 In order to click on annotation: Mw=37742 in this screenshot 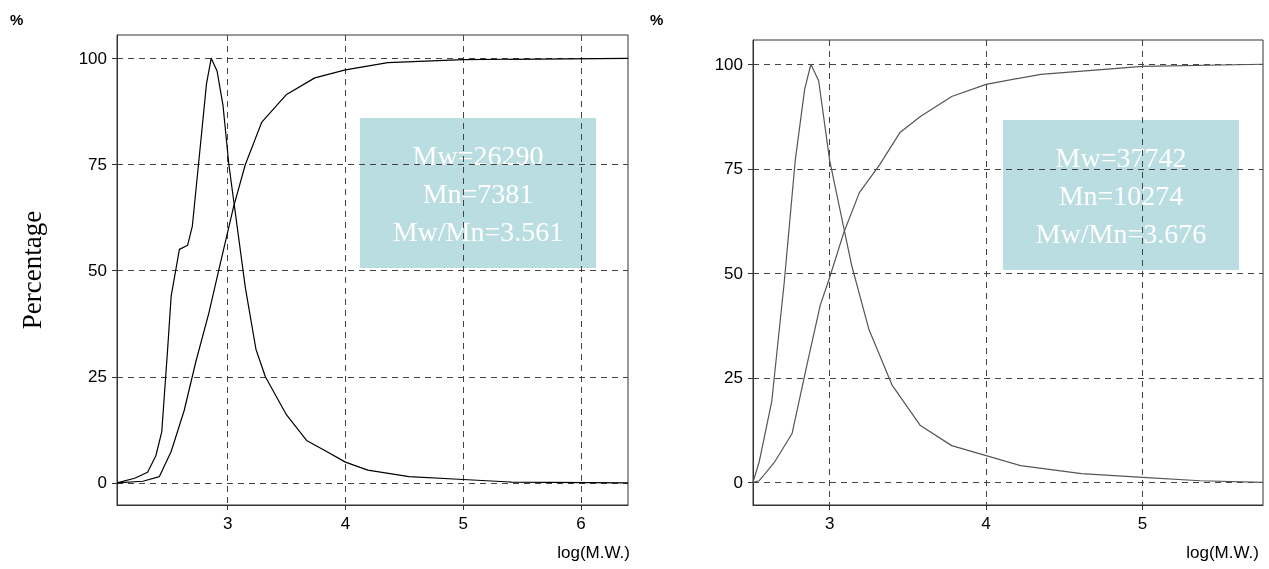, I will do `click(1121, 157)`.